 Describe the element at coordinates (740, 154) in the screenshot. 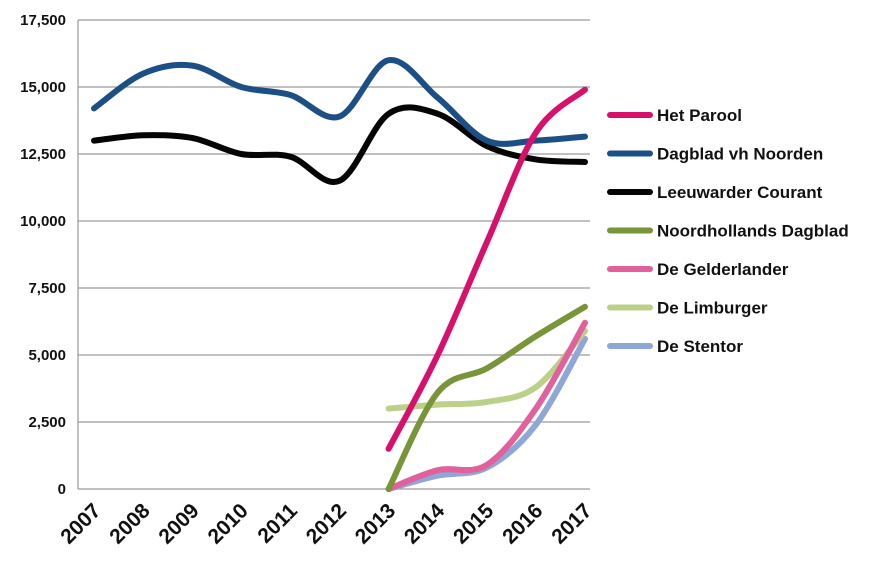

I see `legend-label-dagblad-vh-noorden: Dagblad vh Noorden` at that location.